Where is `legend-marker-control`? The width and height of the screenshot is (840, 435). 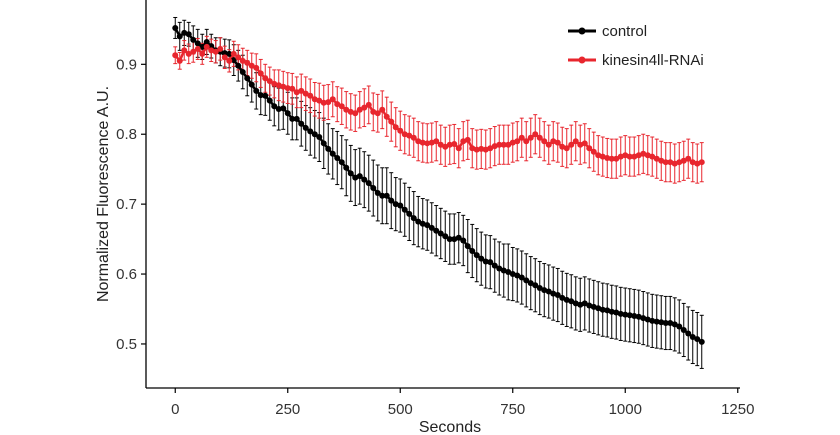 legend-marker-control is located at coordinates (582, 31).